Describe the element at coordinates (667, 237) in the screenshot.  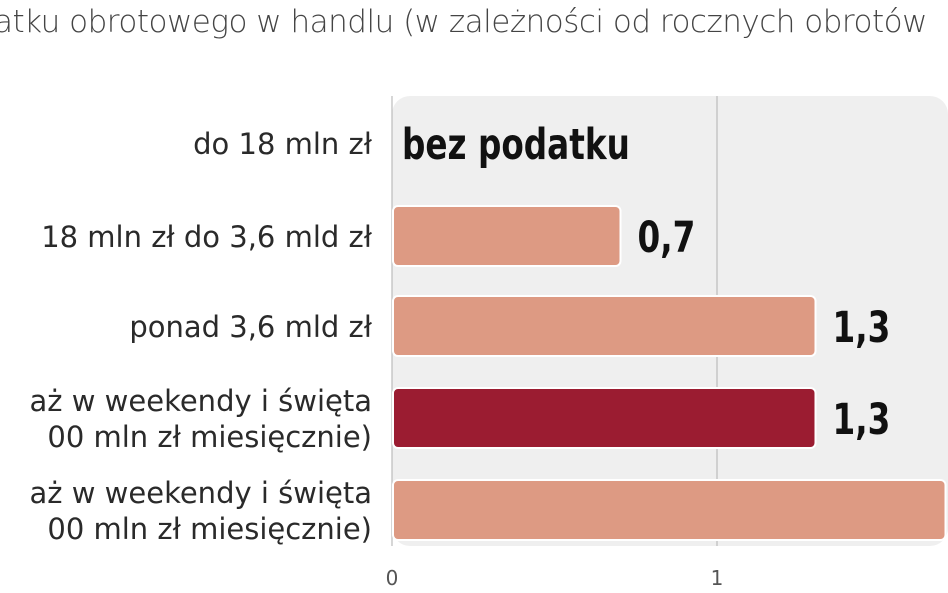
I see `value-label: 0,7` at that location.